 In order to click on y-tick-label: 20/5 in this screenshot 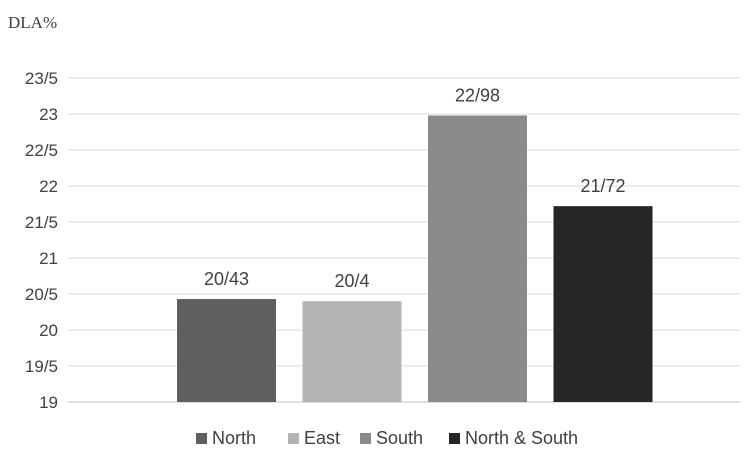, I will do `click(41, 294)`.